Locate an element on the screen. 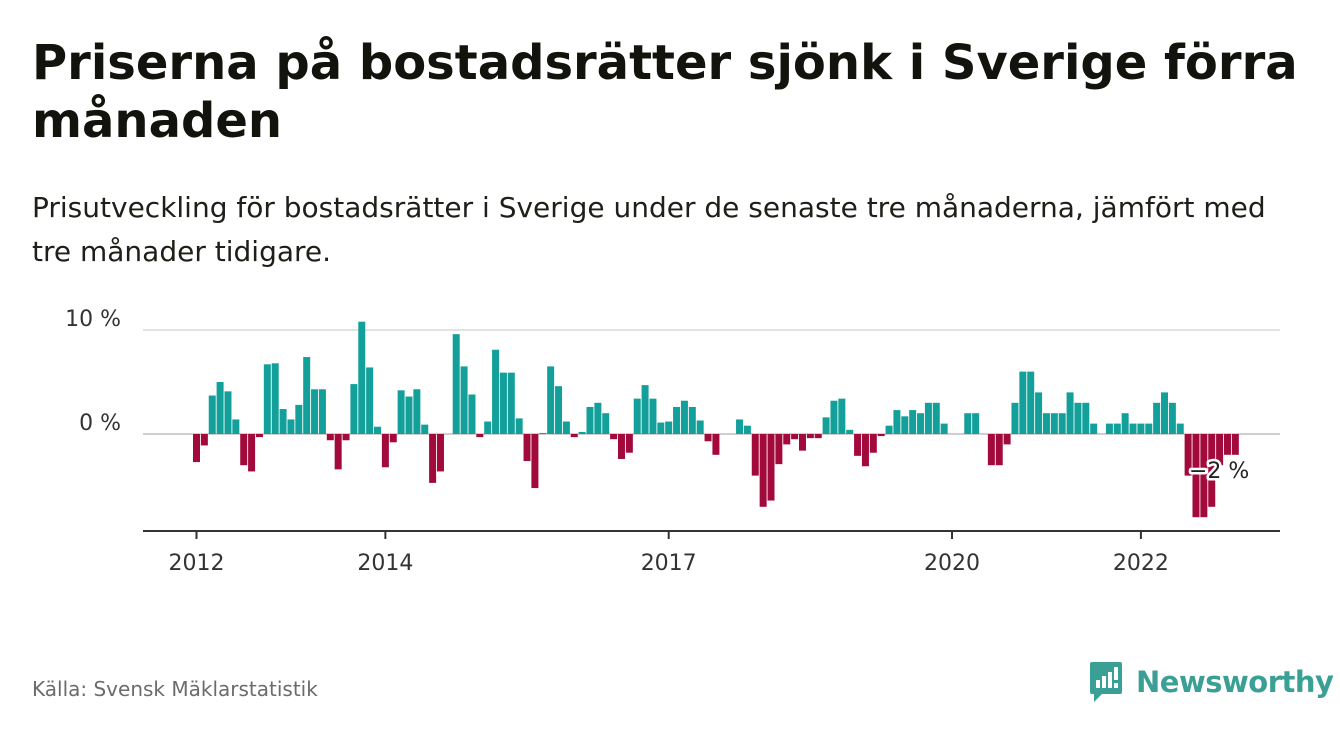  newsworthy-brand: Newsworthy is located at coordinates (1211, 682).